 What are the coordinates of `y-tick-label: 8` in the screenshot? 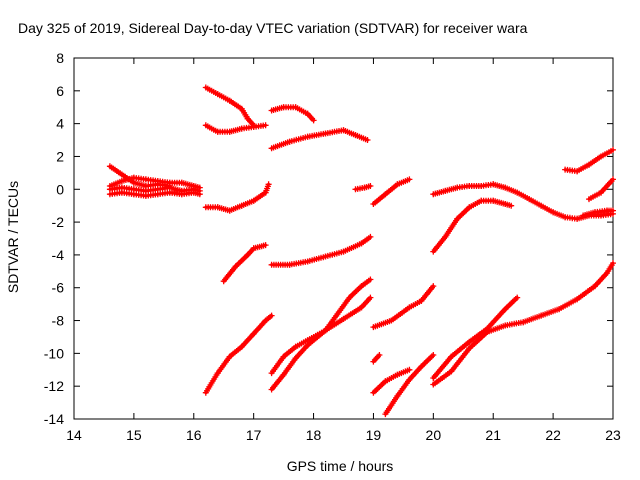 It's located at (60, 58).